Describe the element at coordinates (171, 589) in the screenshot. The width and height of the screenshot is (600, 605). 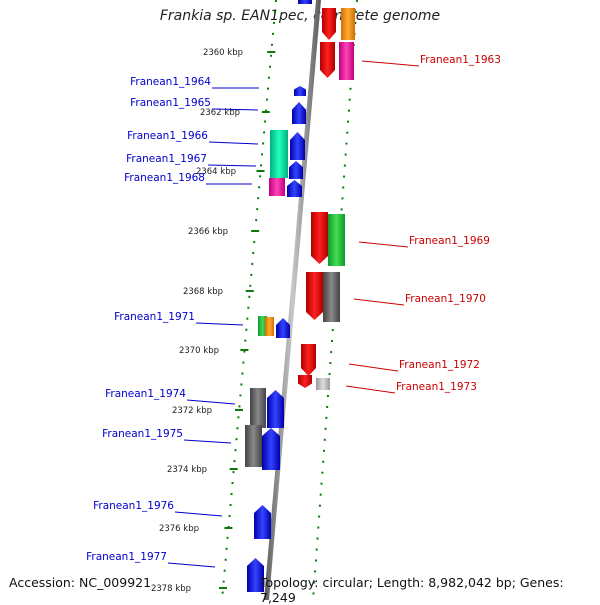
I see `tick-label: 2378 kbp` at that location.